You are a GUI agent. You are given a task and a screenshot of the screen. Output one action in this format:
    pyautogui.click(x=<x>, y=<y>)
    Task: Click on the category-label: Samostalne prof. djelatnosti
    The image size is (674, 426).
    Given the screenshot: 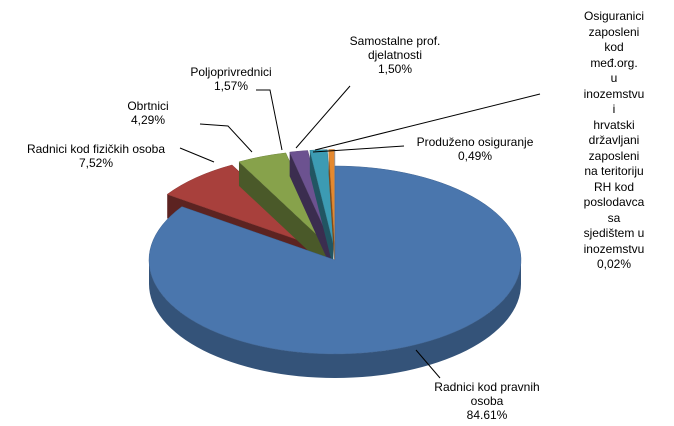 What is the action you would take?
    pyautogui.click(x=395, y=48)
    